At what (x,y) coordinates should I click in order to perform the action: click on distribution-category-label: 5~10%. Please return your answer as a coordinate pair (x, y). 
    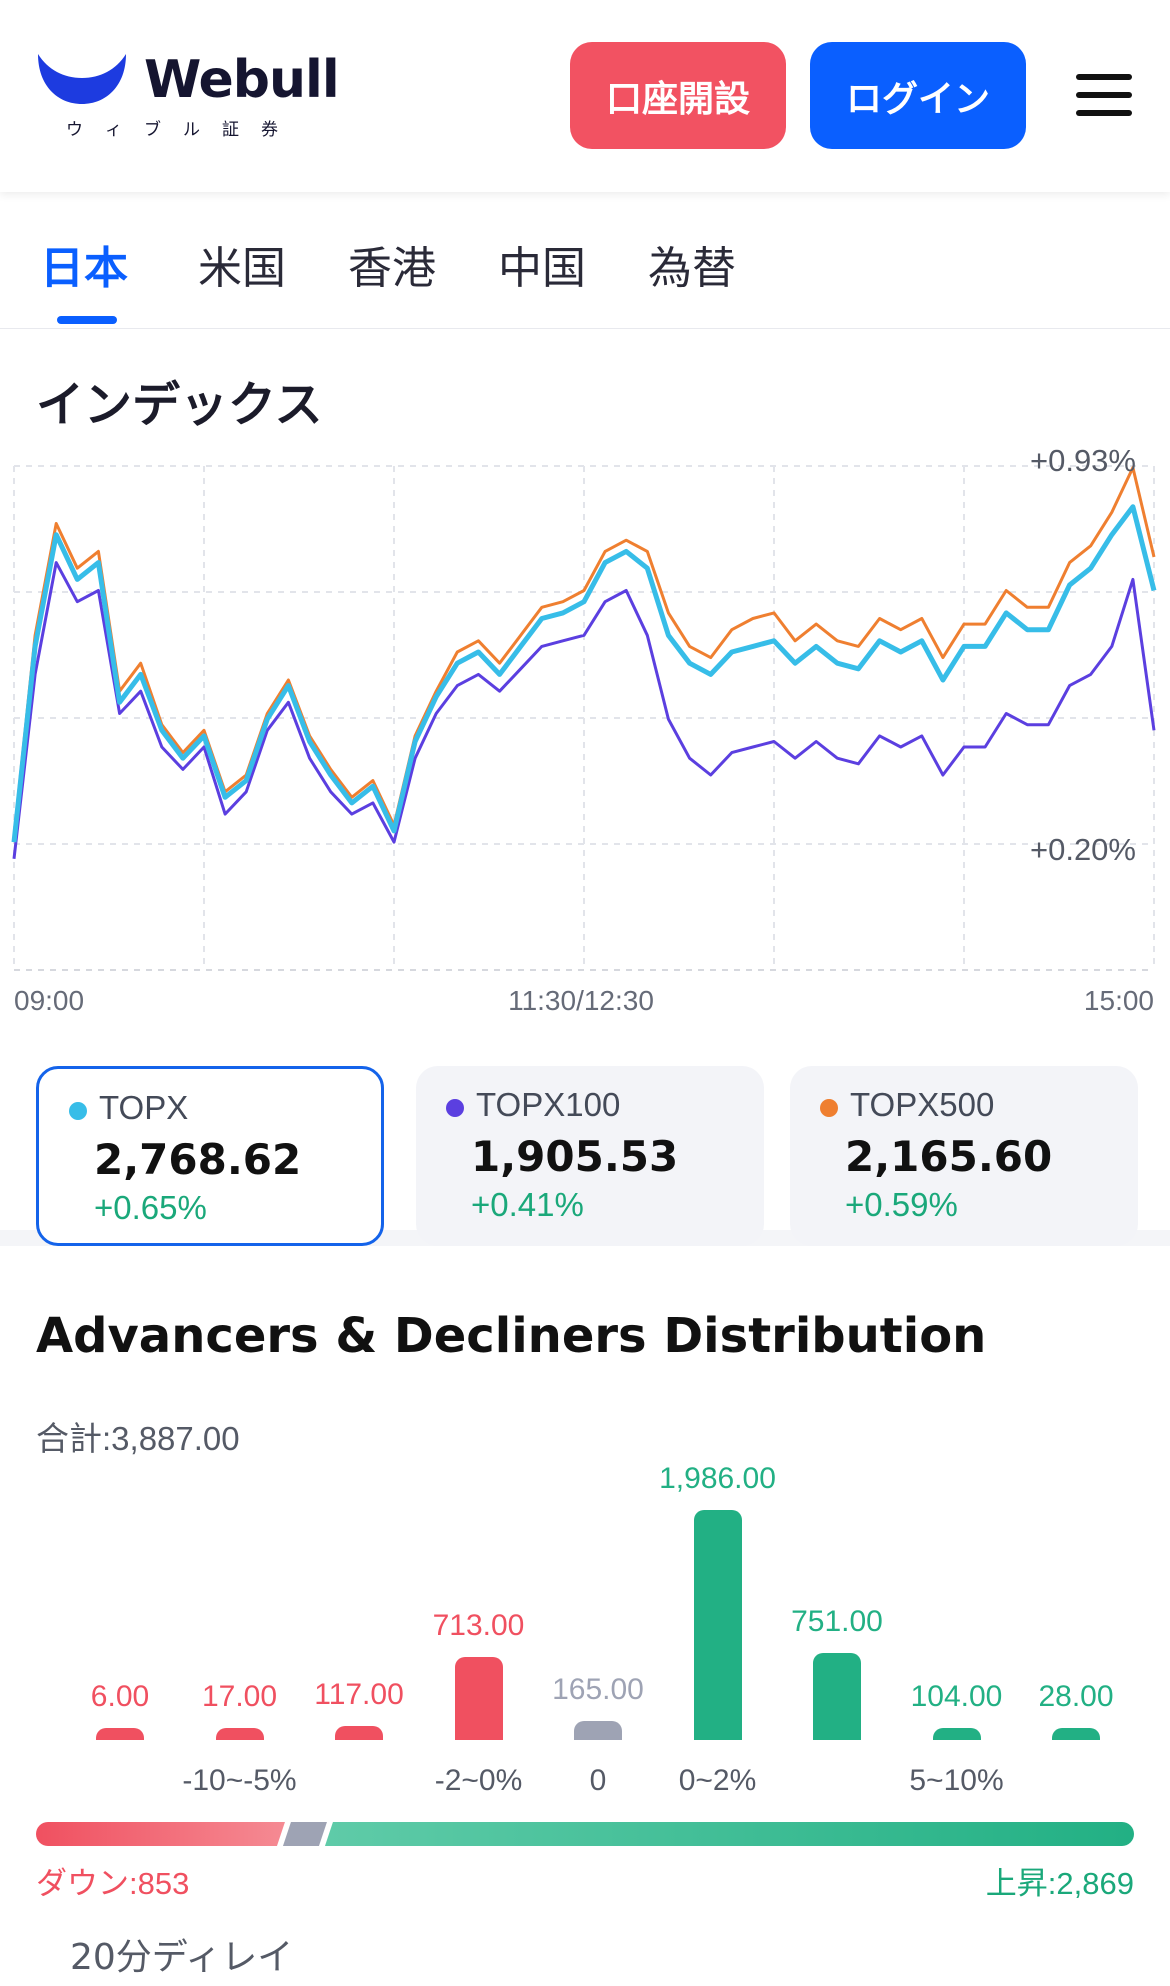
    Looking at the image, I should click on (956, 1780).